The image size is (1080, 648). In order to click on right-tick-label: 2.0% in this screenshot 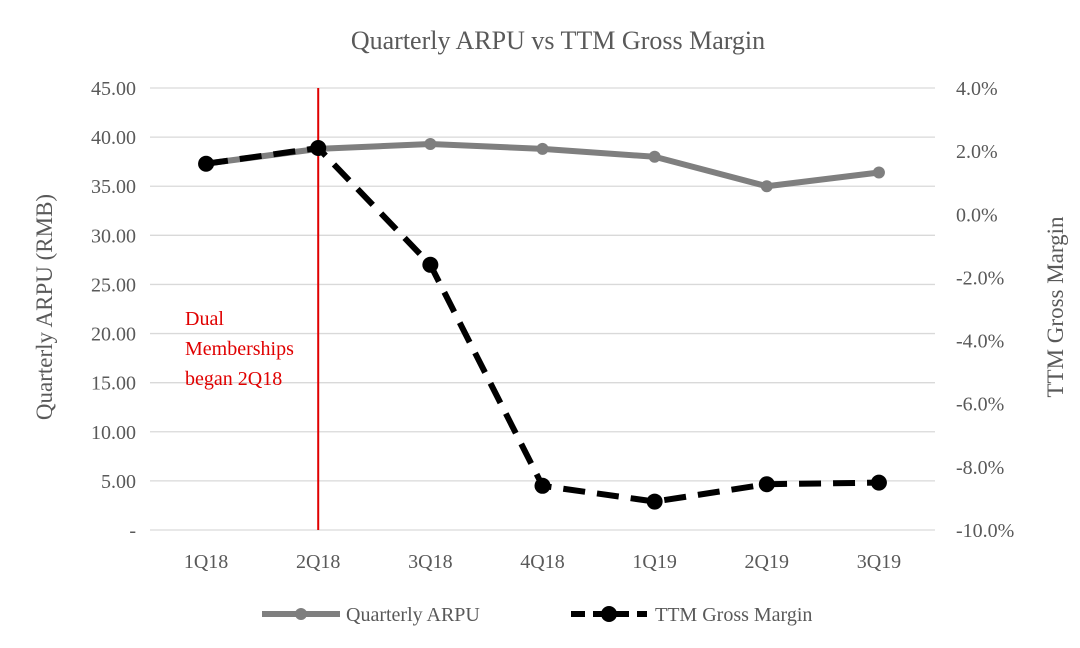, I will do `click(977, 152)`.